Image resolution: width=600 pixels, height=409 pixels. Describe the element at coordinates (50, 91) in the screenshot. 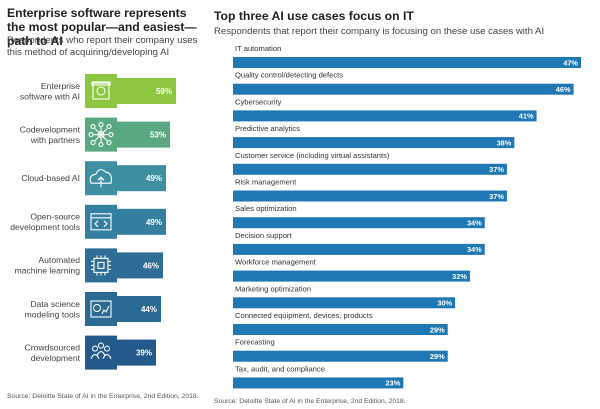

I see `category-label: Enterprise software with AI` at that location.